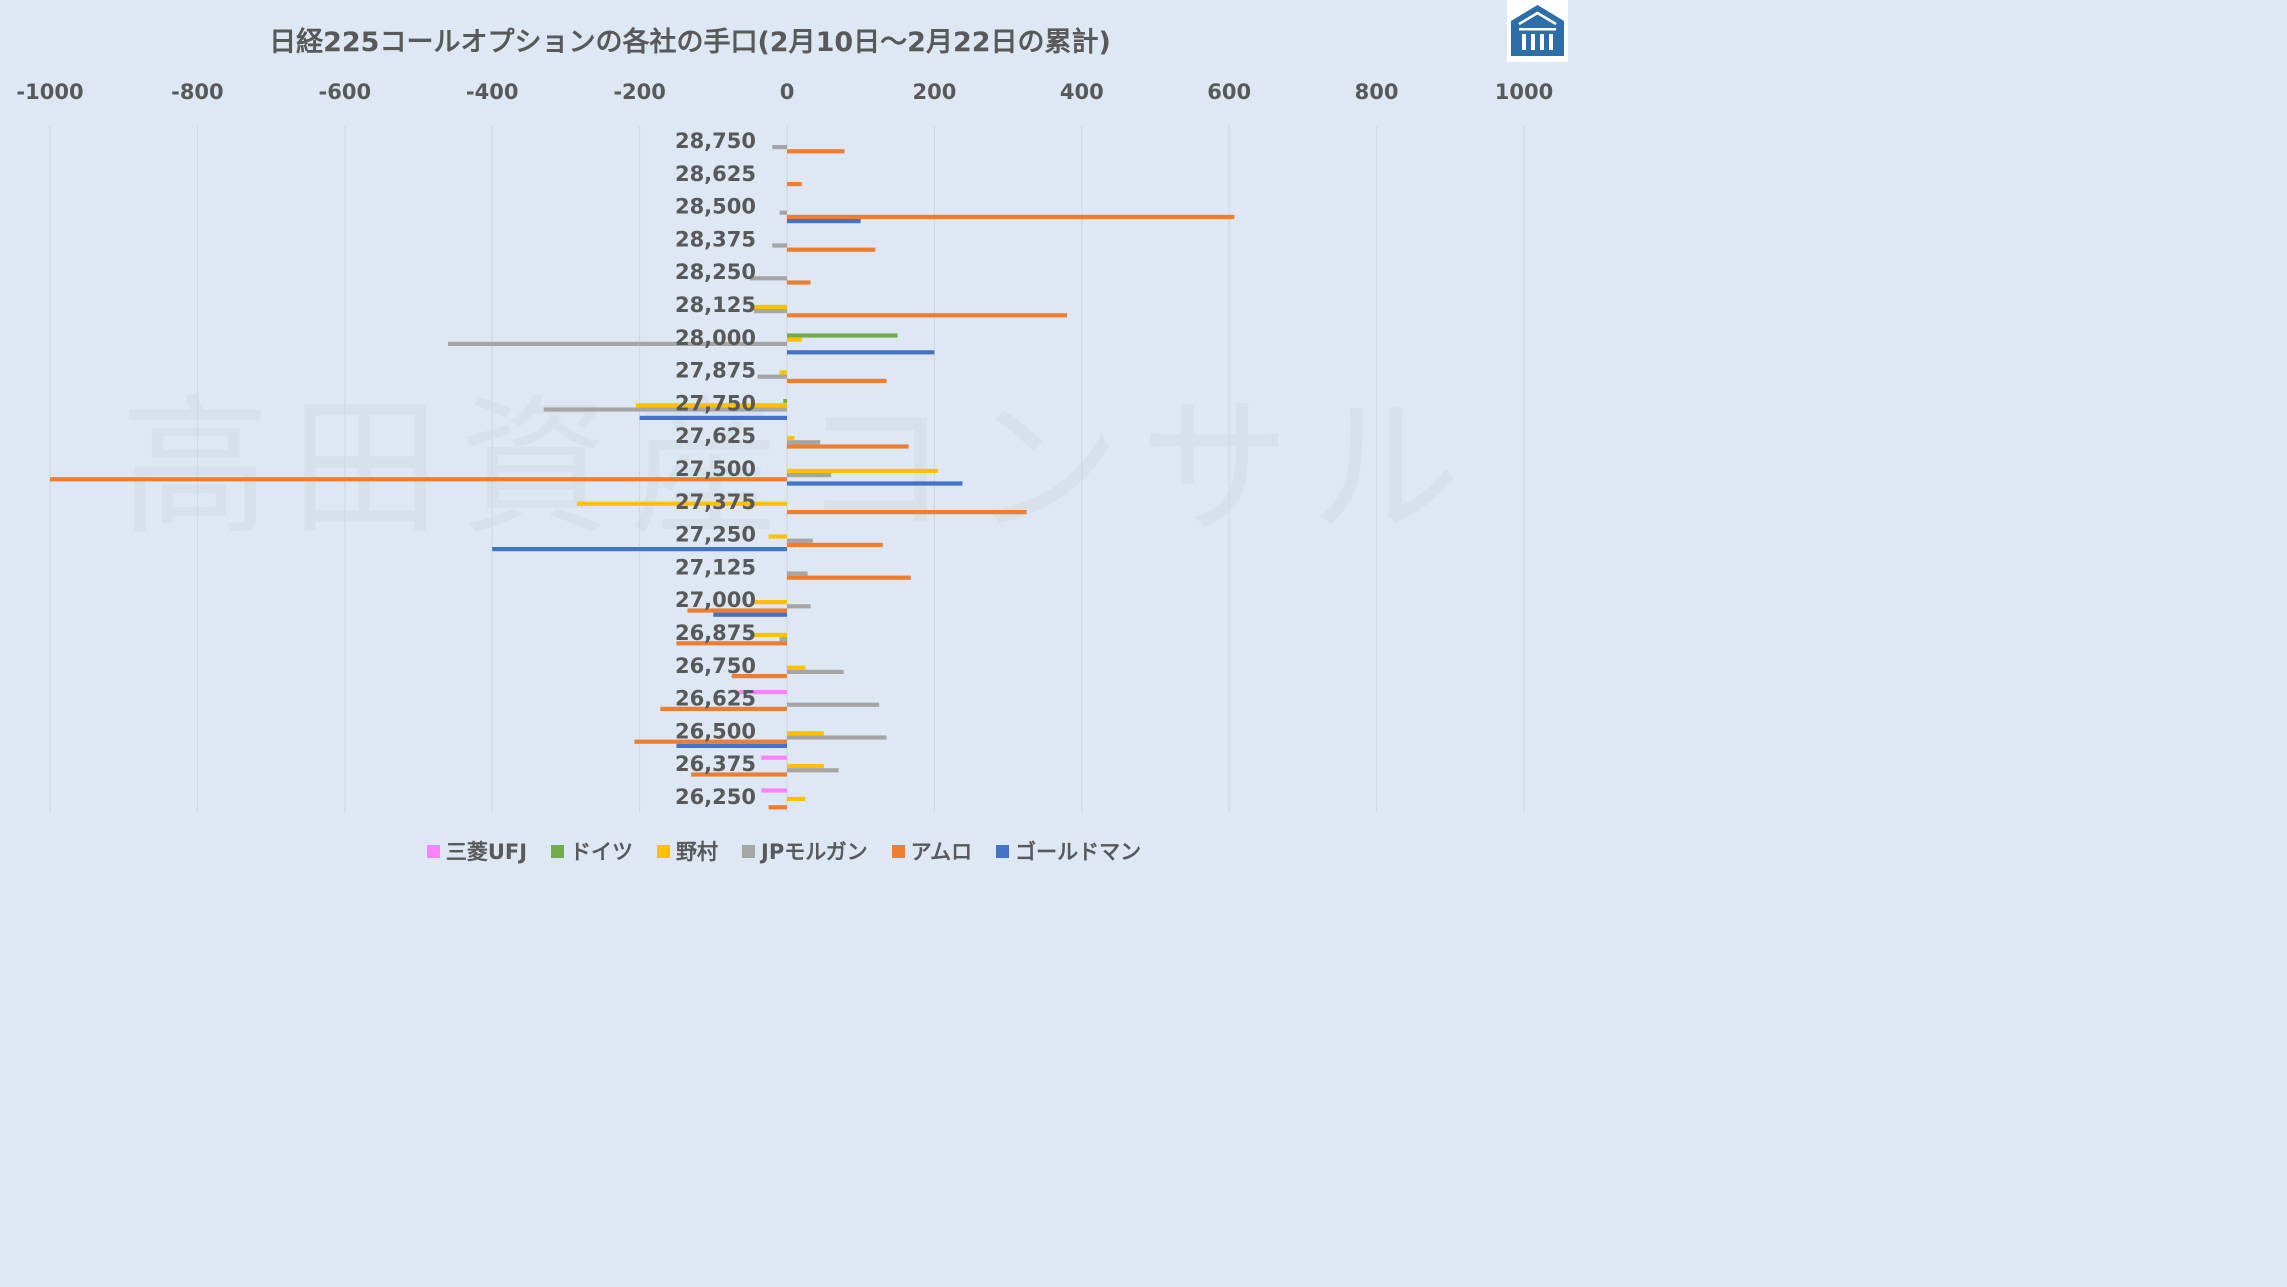 Image resolution: width=2287 pixels, height=1287 pixels. I want to click on y-category-label: 28,750, so click(715, 141).